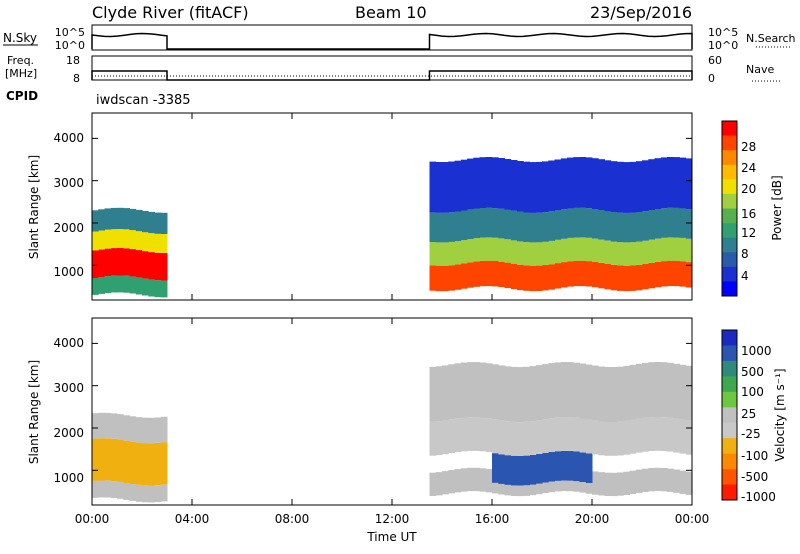  What do you see at coordinates (70, 32) in the screenshot?
I see `nsky-tick-high-left: 10^5` at bounding box center [70, 32].